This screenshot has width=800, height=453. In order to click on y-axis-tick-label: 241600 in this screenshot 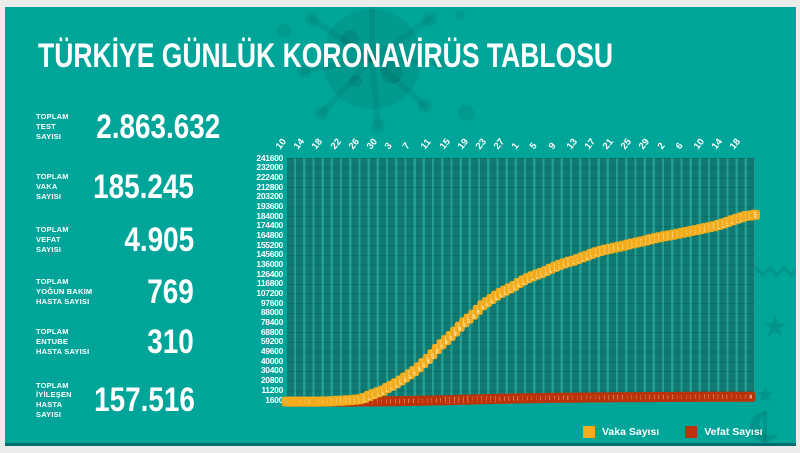, I will do `click(269, 157)`.